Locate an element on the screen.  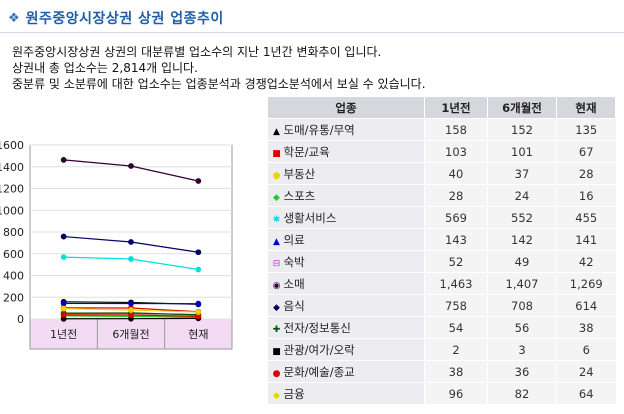
row-value-1y: 40 is located at coordinates (456, 173).